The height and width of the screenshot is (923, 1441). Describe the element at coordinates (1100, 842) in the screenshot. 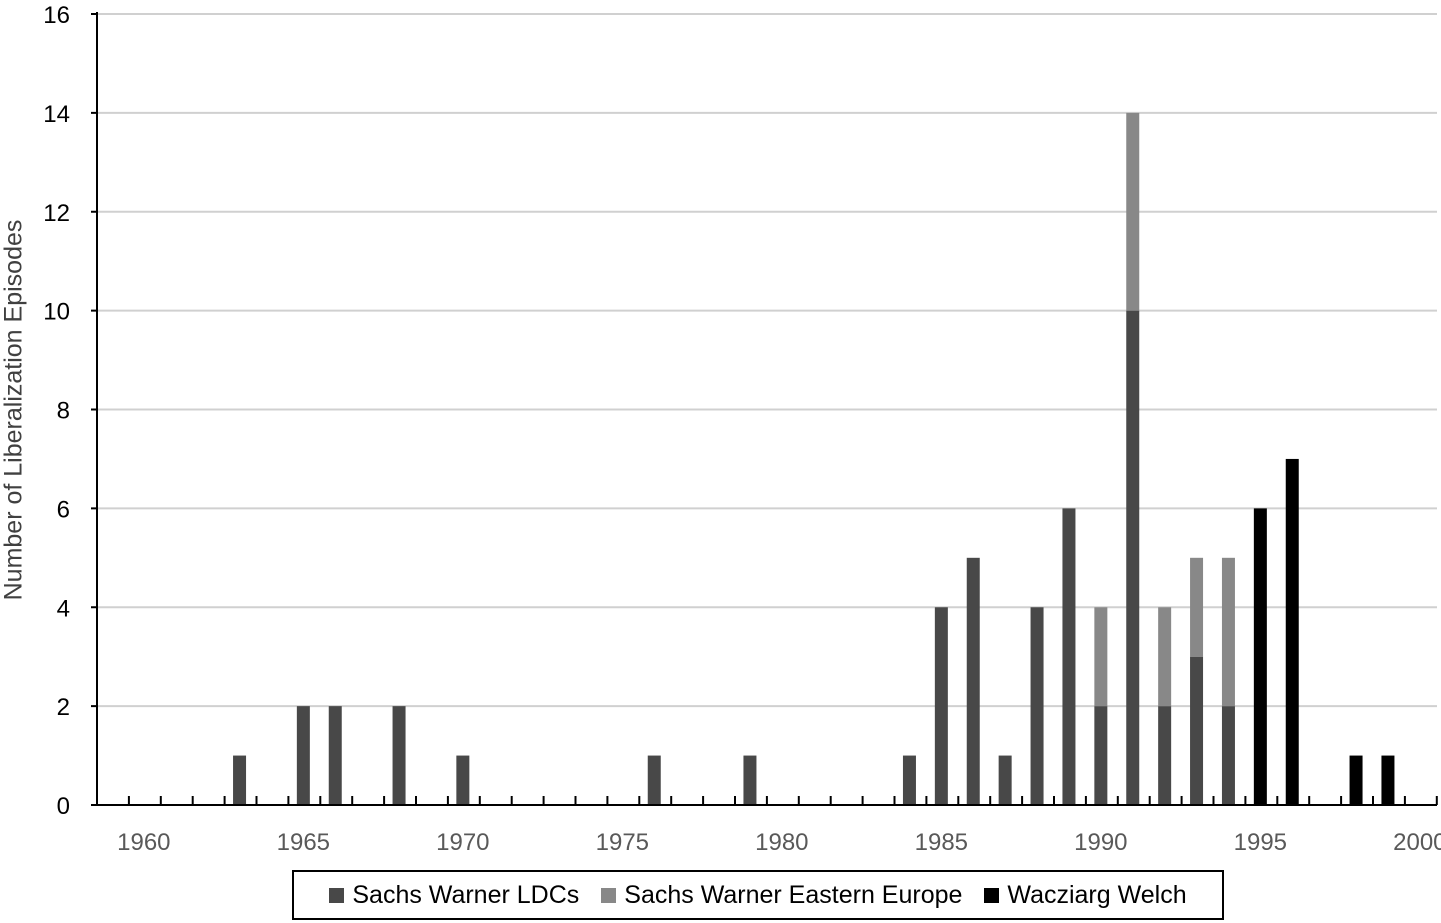

I see `x-tick-label-1990: 1990` at that location.